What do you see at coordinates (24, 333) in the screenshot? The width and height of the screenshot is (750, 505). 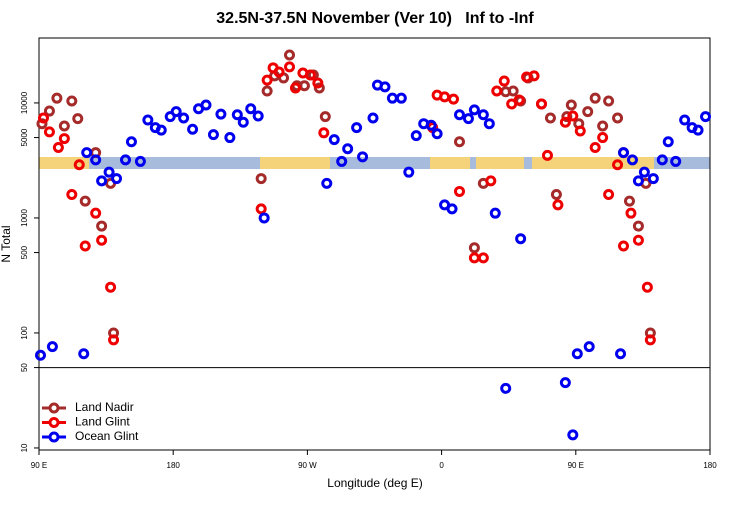 I see `y-tick-label: 100` at bounding box center [24, 333].